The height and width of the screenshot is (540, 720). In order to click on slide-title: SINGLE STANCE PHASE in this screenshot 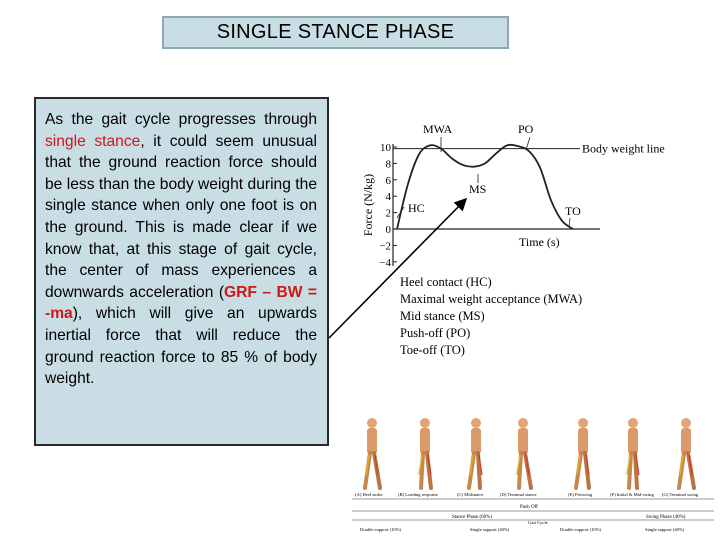, I will do `click(335, 32)`.